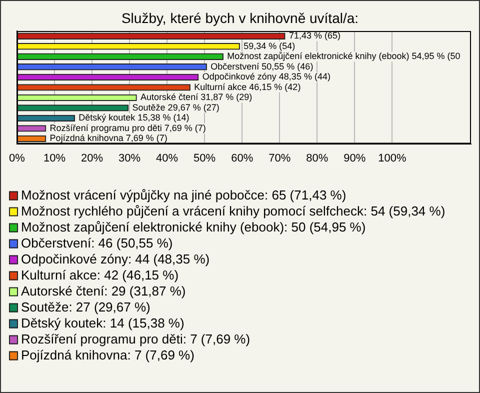 The image size is (480, 393). What do you see at coordinates (196, 97) in the screenshot?
I see `data-label: Autorské čtení 31,87 % (29)` at bounding box center [196, 97].